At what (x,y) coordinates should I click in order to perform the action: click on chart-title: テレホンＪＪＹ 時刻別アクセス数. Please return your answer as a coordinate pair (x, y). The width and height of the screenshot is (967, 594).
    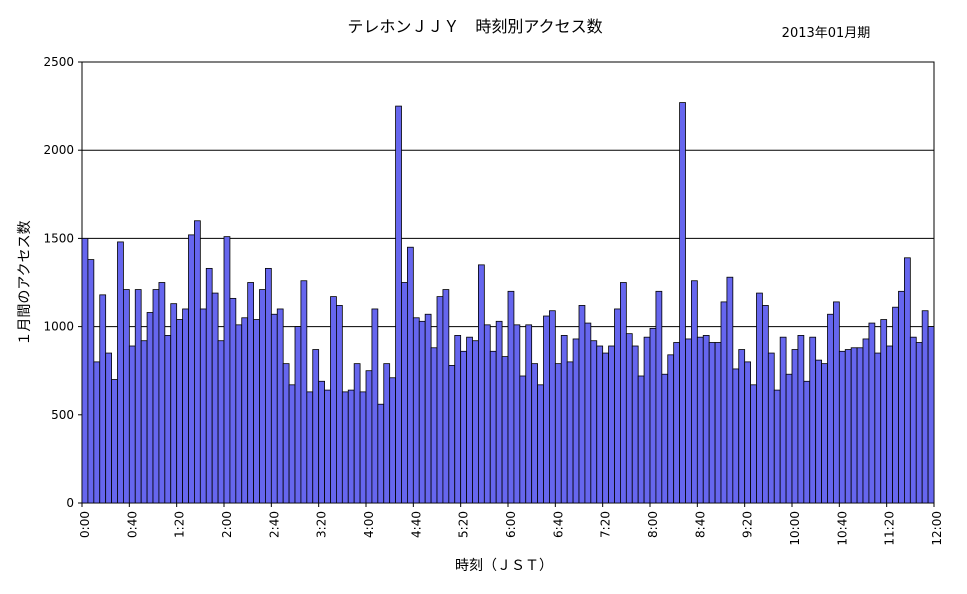
    Looking at the image, I should click on (474, 26).